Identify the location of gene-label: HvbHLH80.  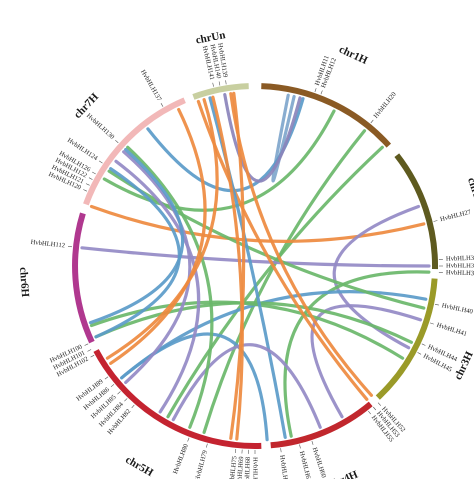
(181, 458).